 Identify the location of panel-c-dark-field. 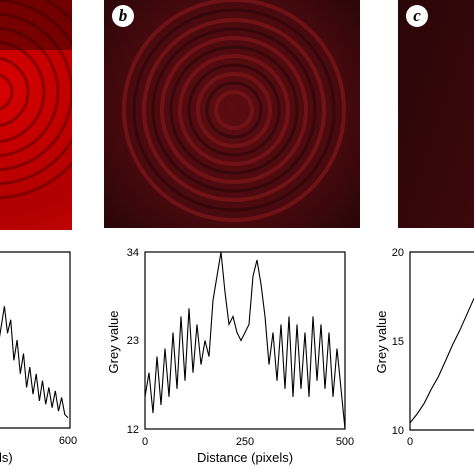
(436, 114).